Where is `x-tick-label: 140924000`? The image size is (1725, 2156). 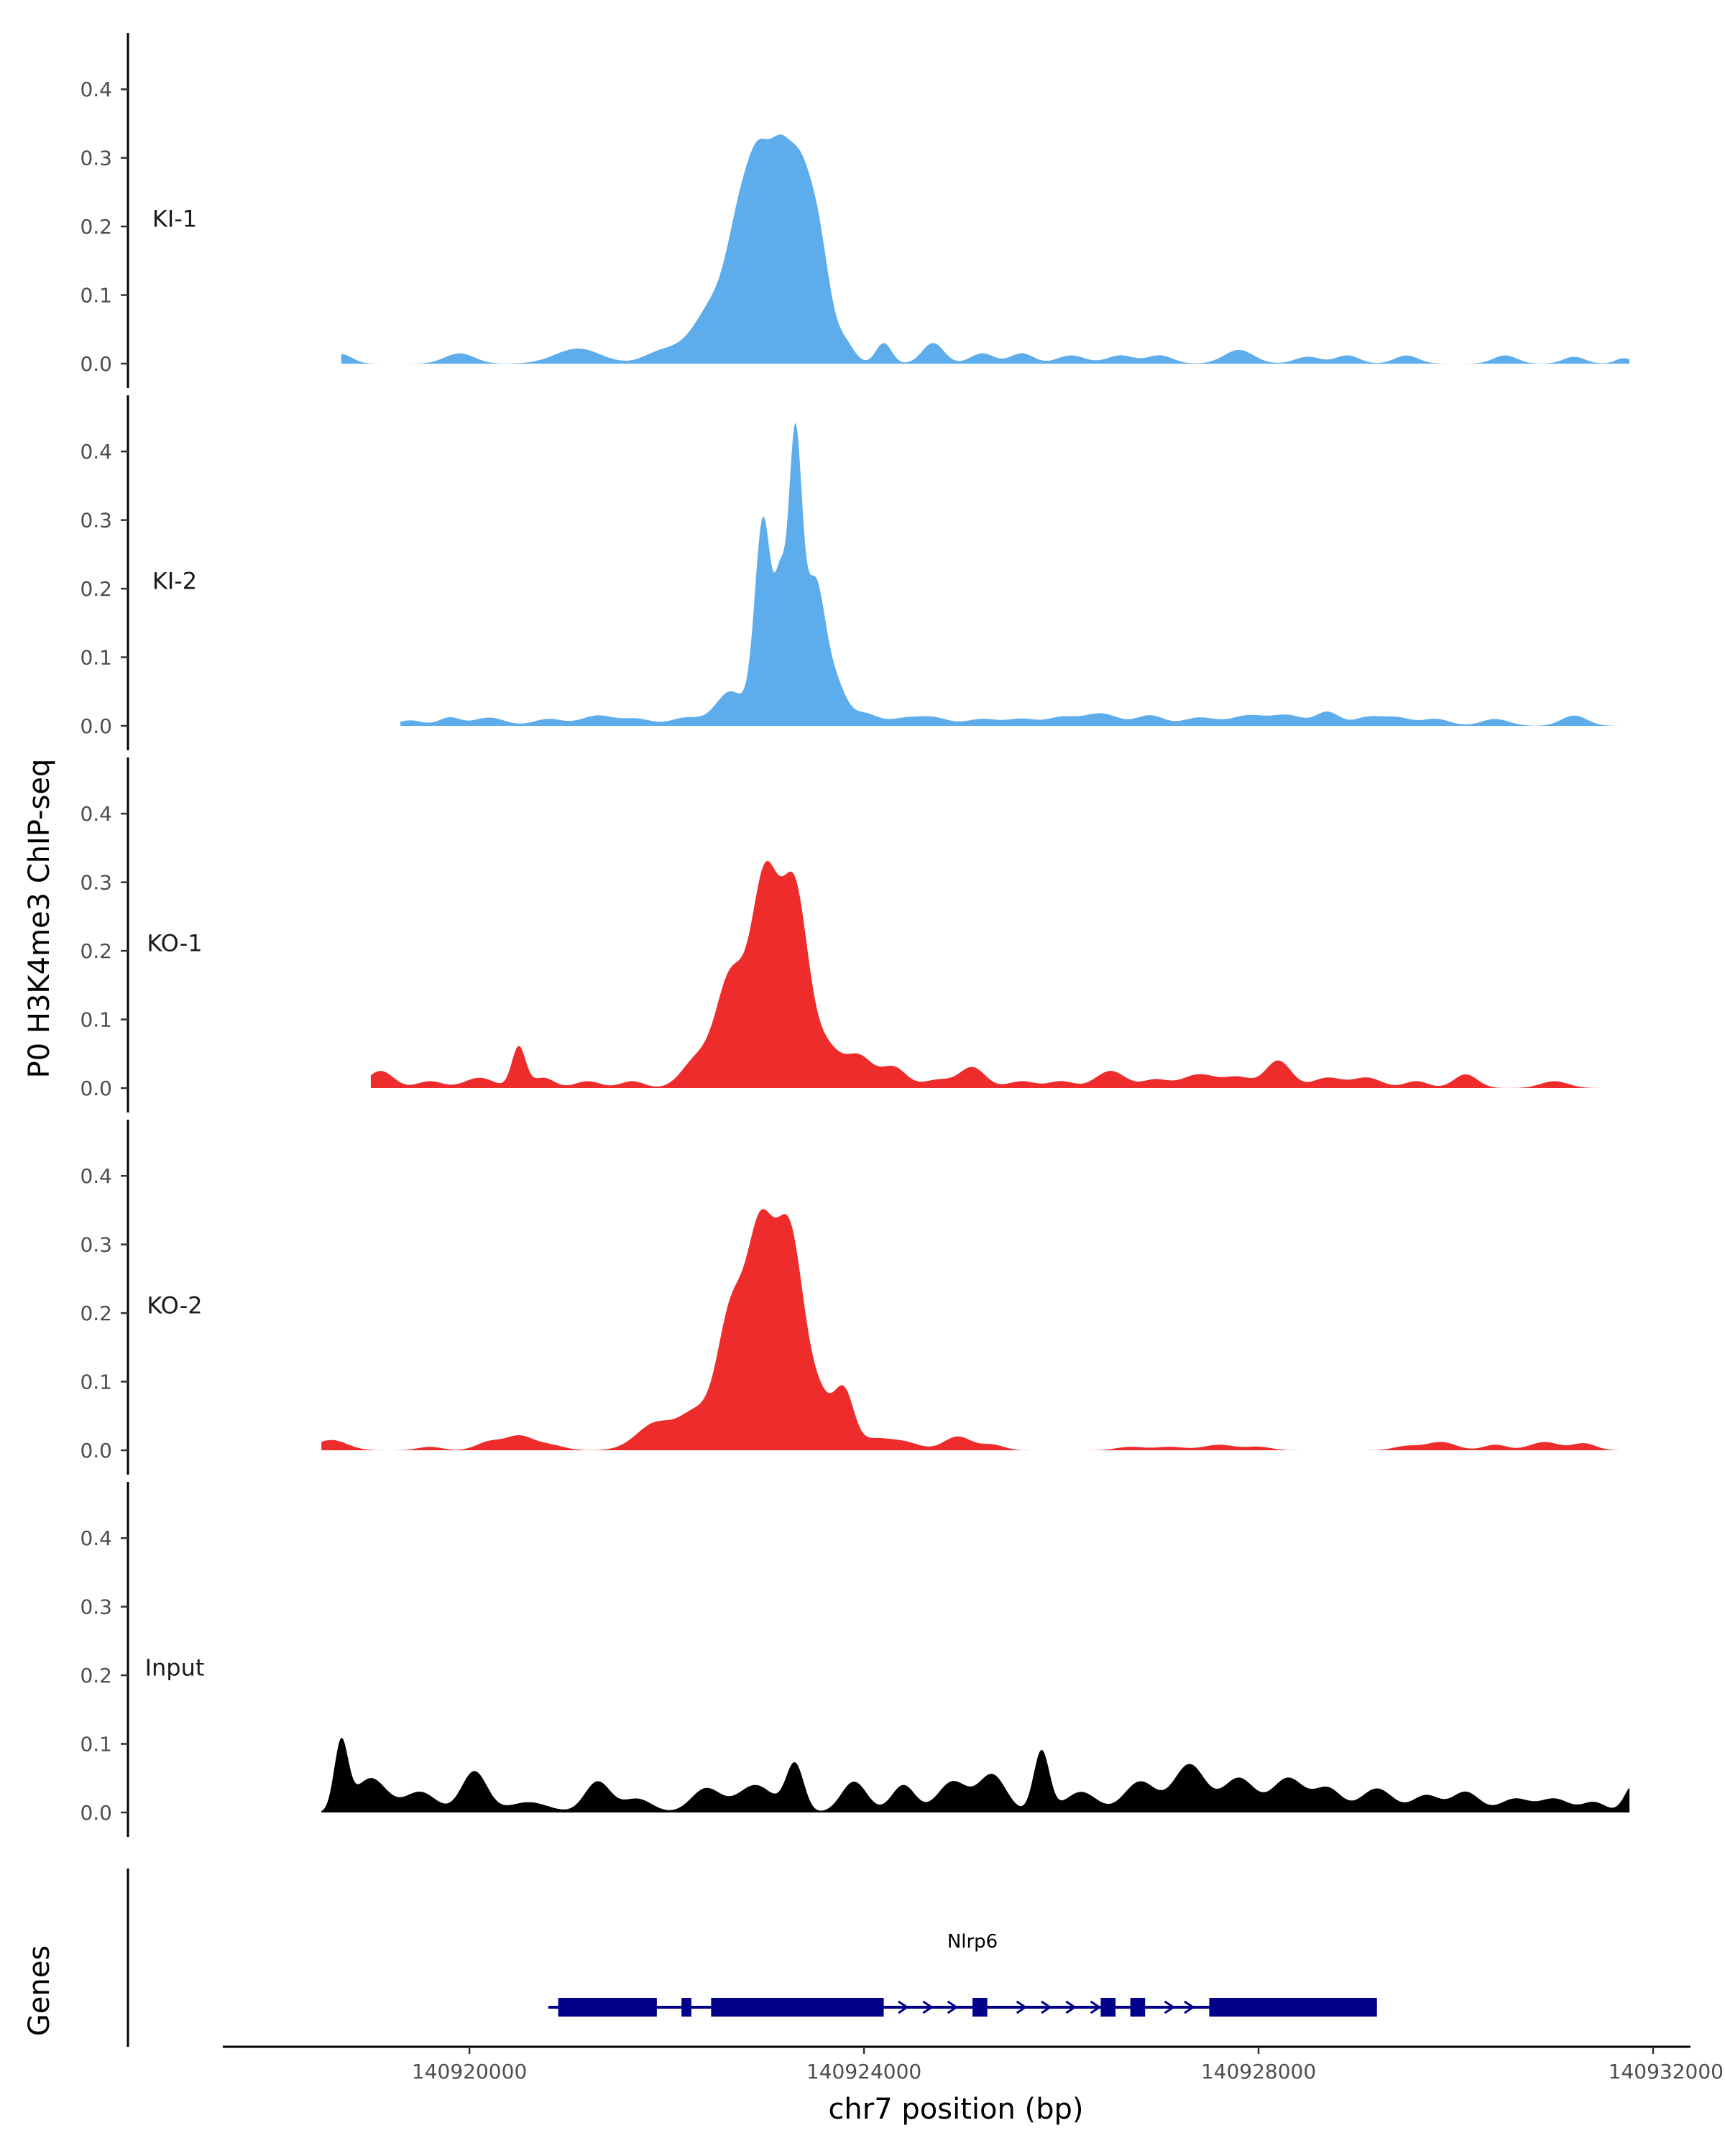 x-tick-label: 140924000 is located at coordinates (863, 2071).